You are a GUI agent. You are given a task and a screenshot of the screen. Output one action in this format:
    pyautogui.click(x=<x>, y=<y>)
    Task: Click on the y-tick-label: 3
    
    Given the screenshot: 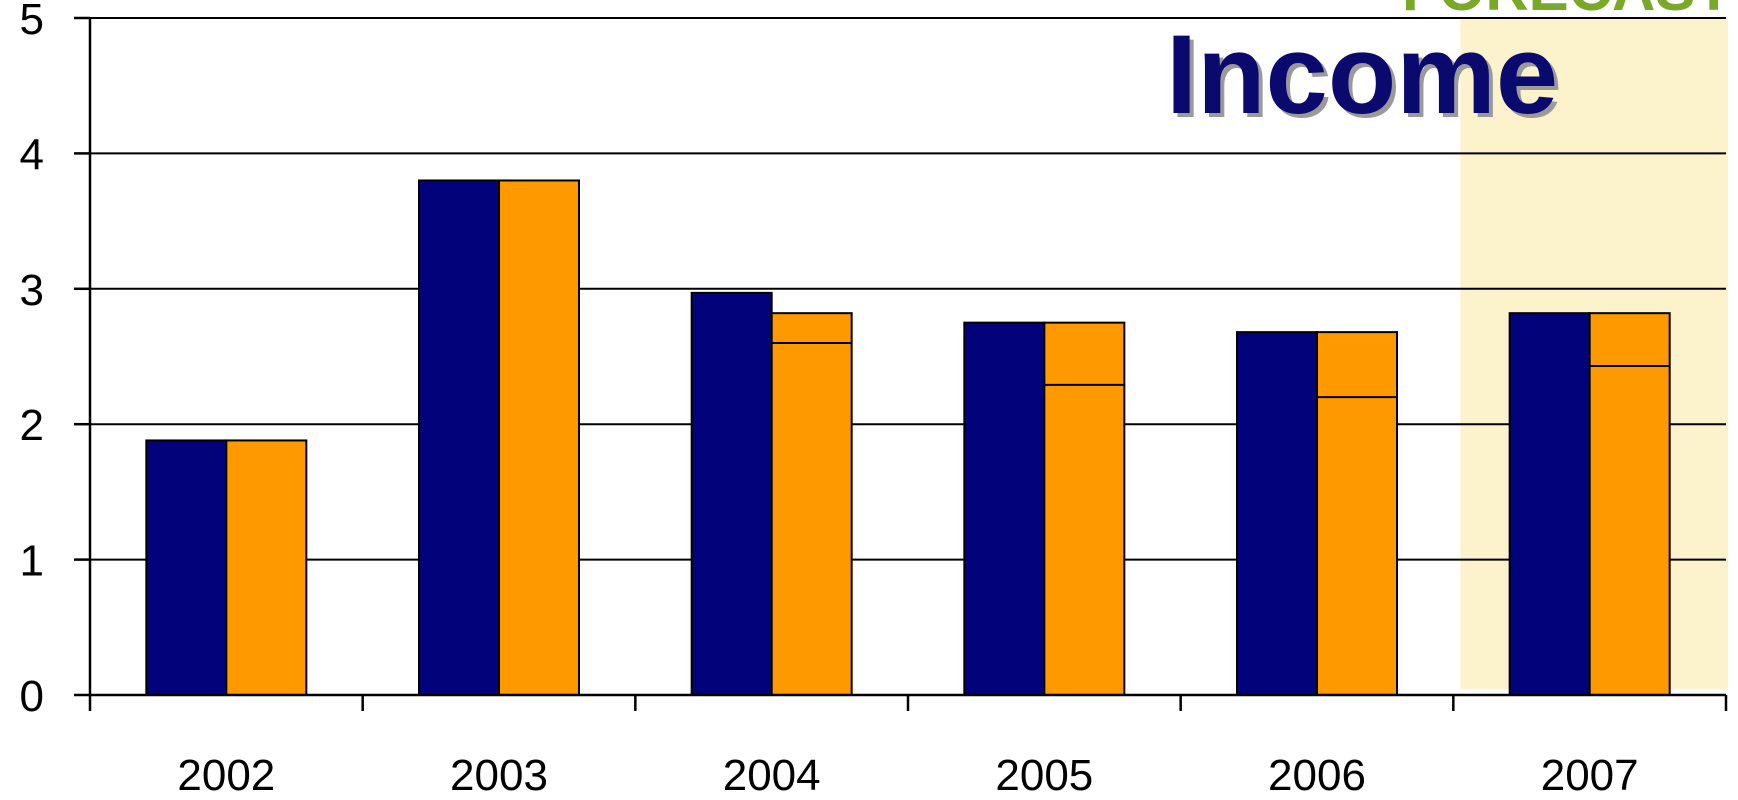 What is the action you would take?
    pyautogui.click(x=32, y=290)
    